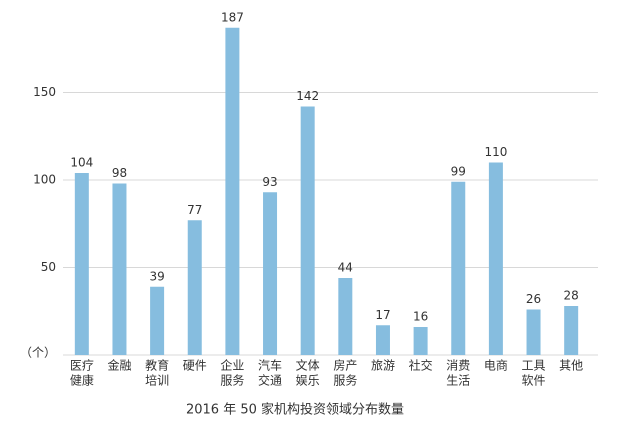 This screenshot has width=640, height=433. What do you see at coordinates (270, 380) in the screenshot?
I see `x-tick-label: 交通` at bounding box center [270, 380].